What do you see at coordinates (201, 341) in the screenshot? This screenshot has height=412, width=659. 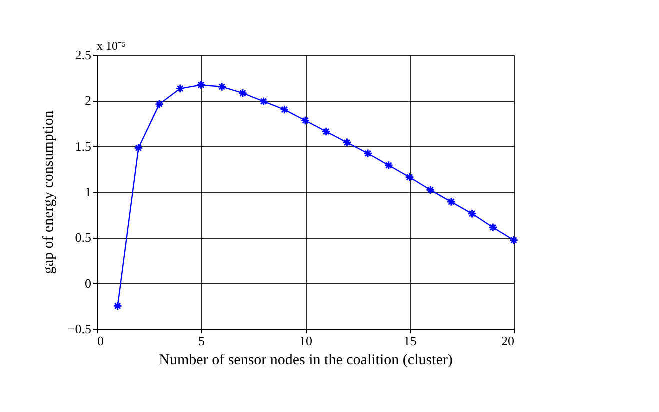 I see `x-tick-label: 5` at bounding box center [201, 341].